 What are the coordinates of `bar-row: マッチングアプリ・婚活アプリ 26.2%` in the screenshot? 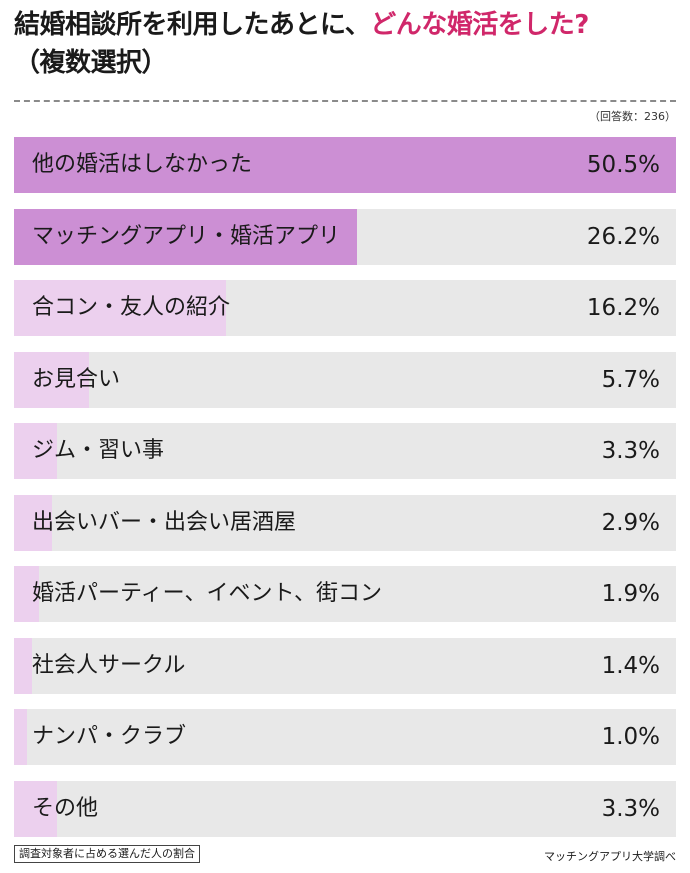 It's located at (345, 236).